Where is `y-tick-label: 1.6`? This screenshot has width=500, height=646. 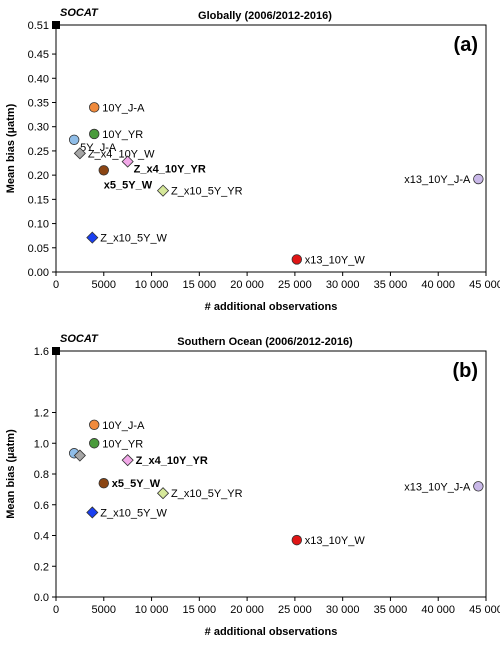
y-tick-label: 1.6 is located at coordinates (41, 352).